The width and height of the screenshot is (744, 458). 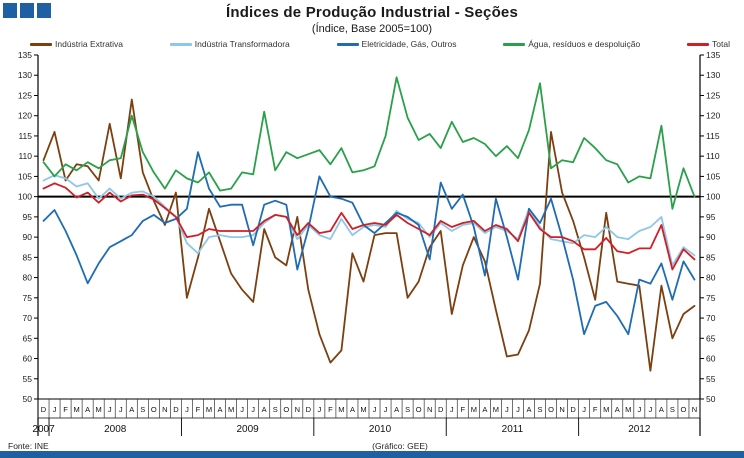 I want to click on credit-note: (Gráfico: GEE), so click(x=400, y=446).